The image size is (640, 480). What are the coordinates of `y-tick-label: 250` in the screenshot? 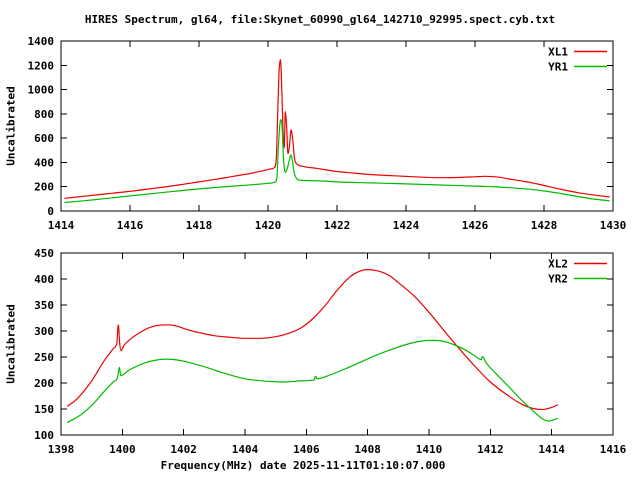 It's located at (44, 357).